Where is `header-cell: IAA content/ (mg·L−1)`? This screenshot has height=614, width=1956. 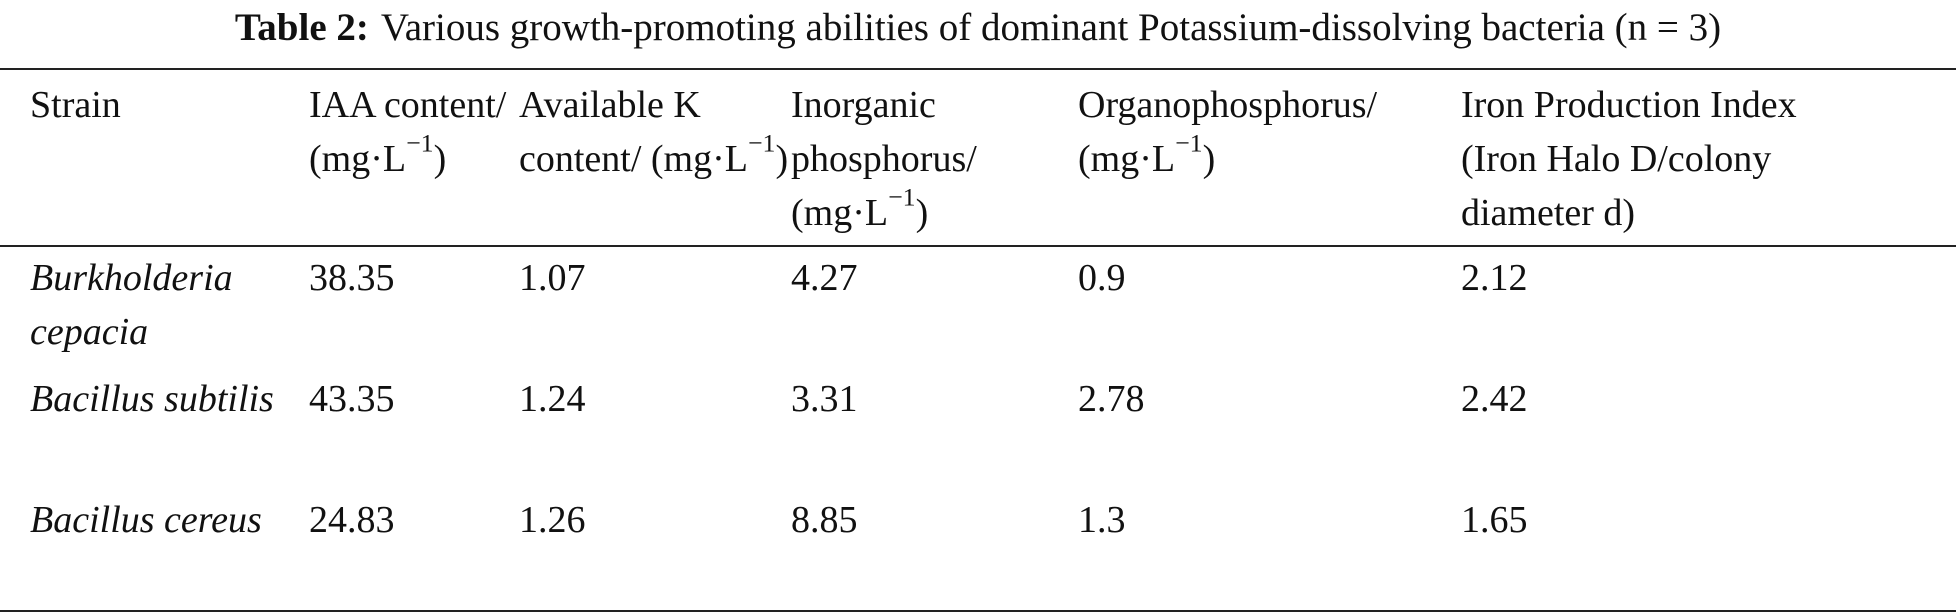
header-cell: IAA content/ (mg·L−1) is located at coordinates (414, 157).